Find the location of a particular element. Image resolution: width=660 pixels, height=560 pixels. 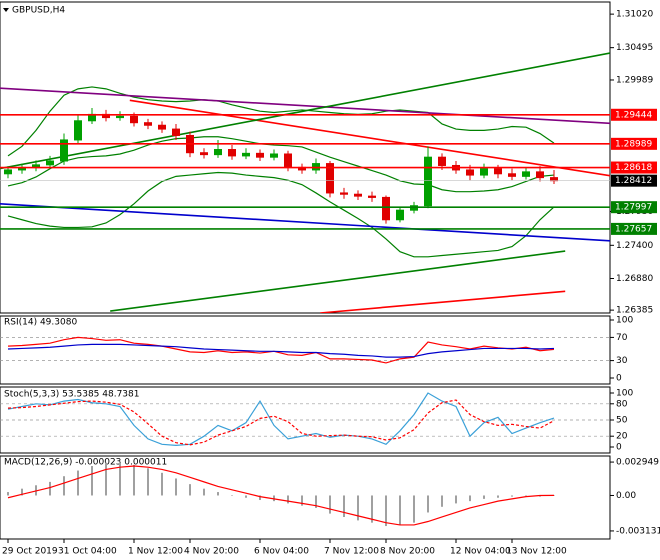

macd-title: MACD(12,26,9) -0.000023 0.000011 is located at coordinates (85, 463).